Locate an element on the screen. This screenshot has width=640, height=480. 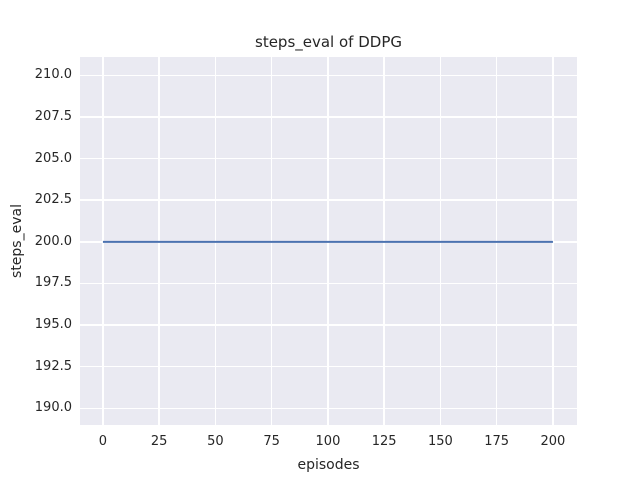
line-series is located at coordinates (327, 241).